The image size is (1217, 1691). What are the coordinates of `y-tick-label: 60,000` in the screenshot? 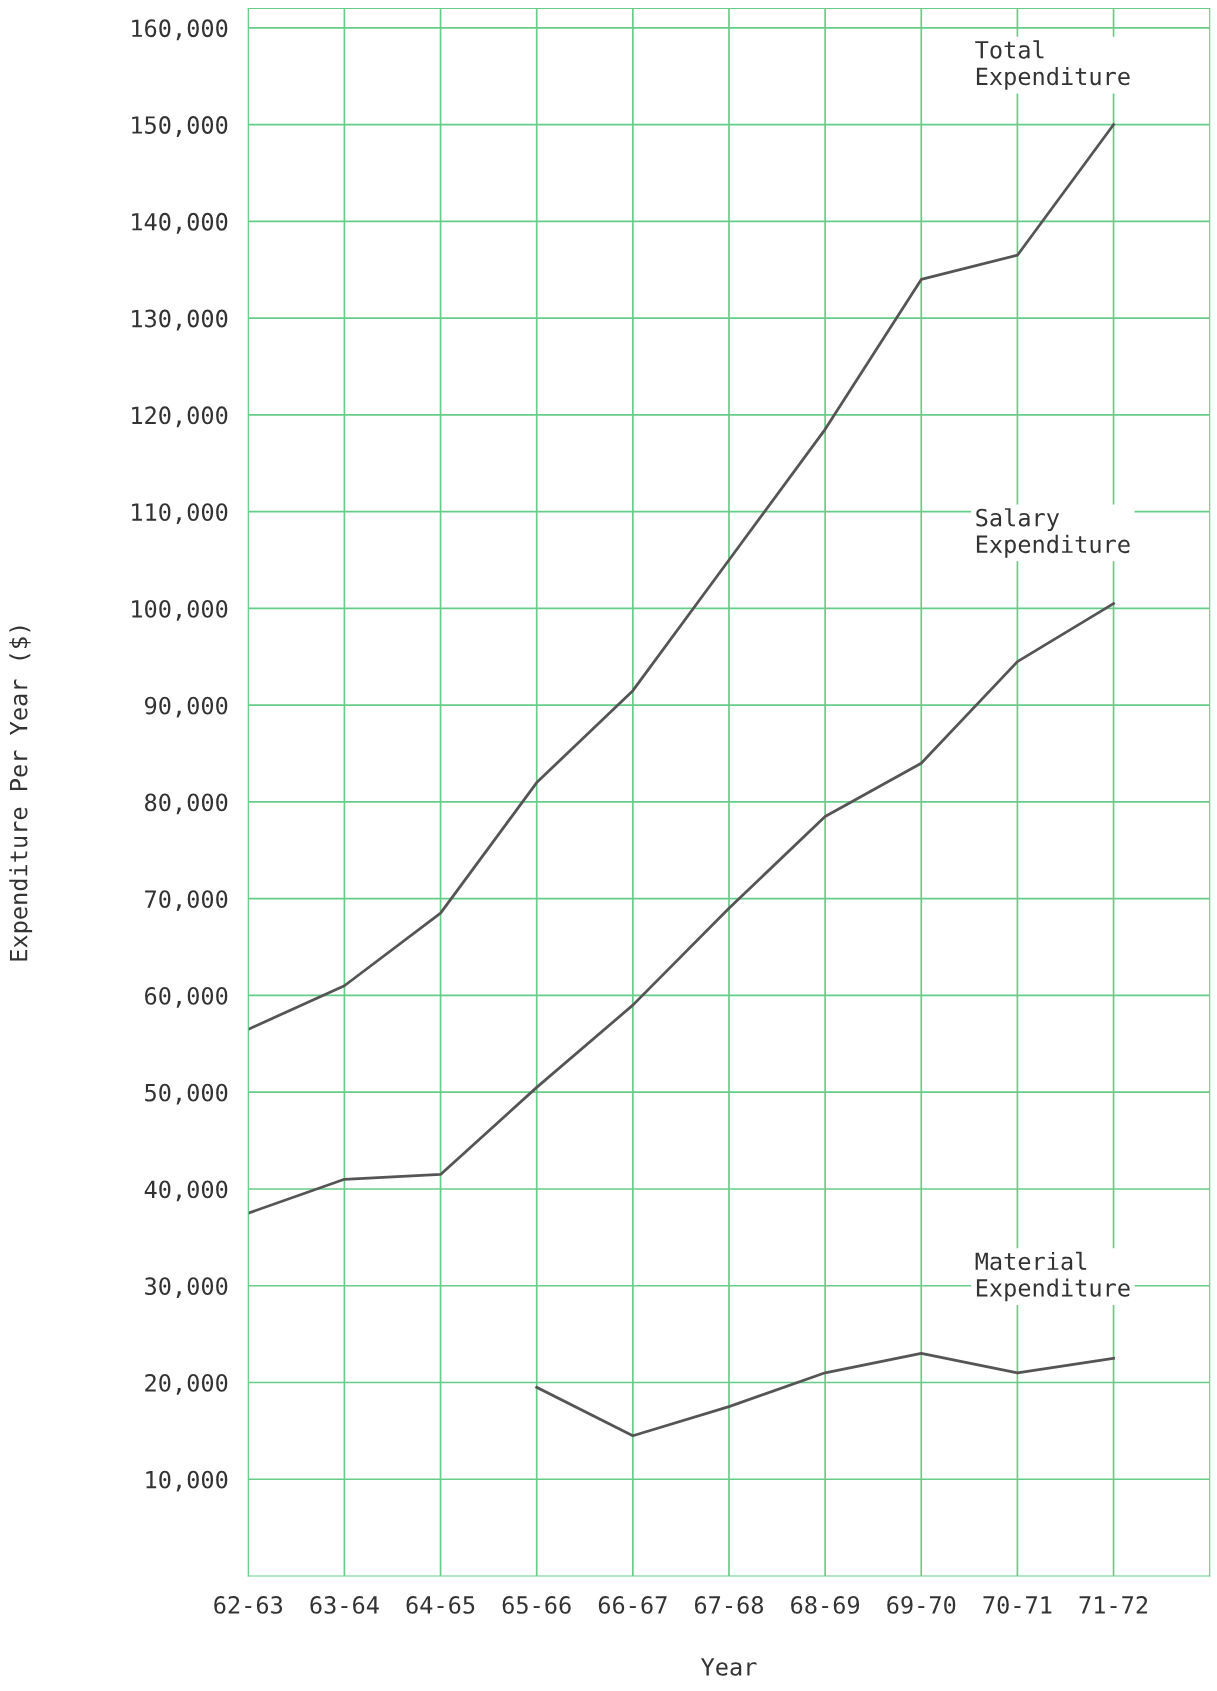 It's located at (186, 997).